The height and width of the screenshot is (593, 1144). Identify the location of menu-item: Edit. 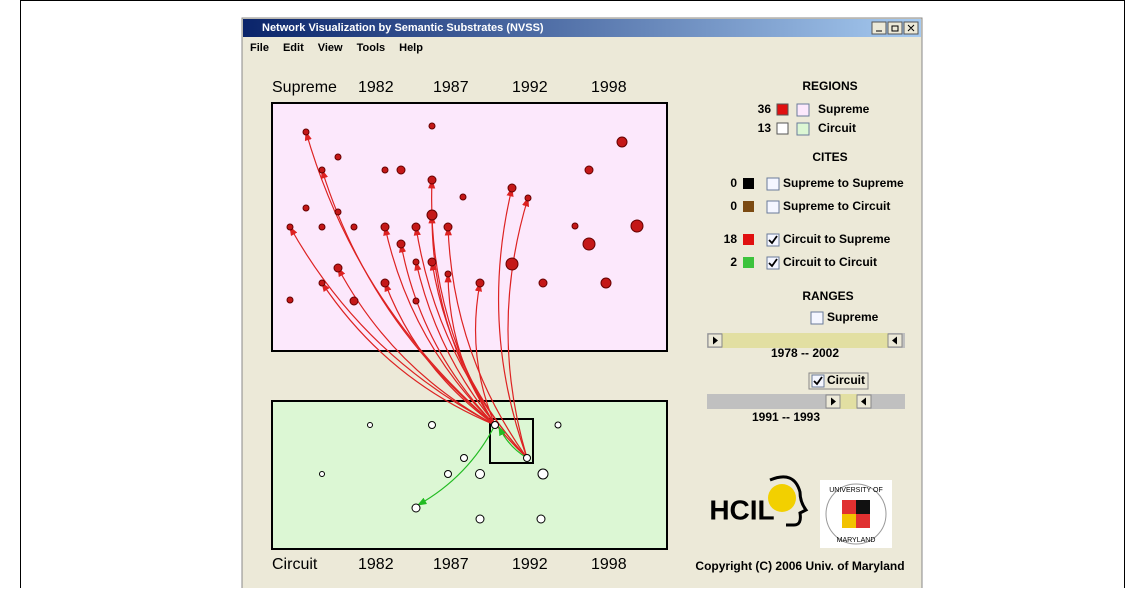
(293, 48).